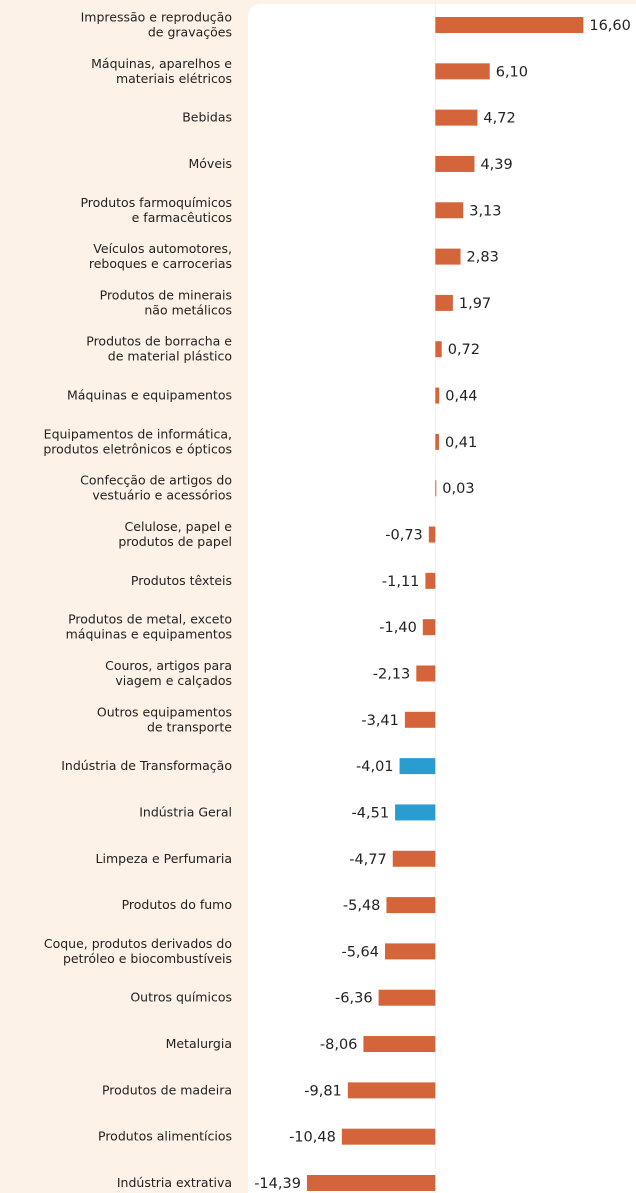  Describe the element at coordinates (190, 31) in the screenshot. I see `category-label-line: de gravações` at that location.